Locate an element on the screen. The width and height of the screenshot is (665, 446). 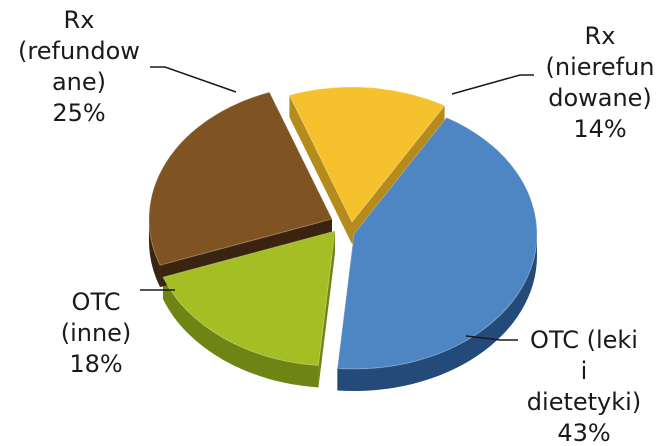
slice-percent-label: 43% is located at coordinates (583, 432).